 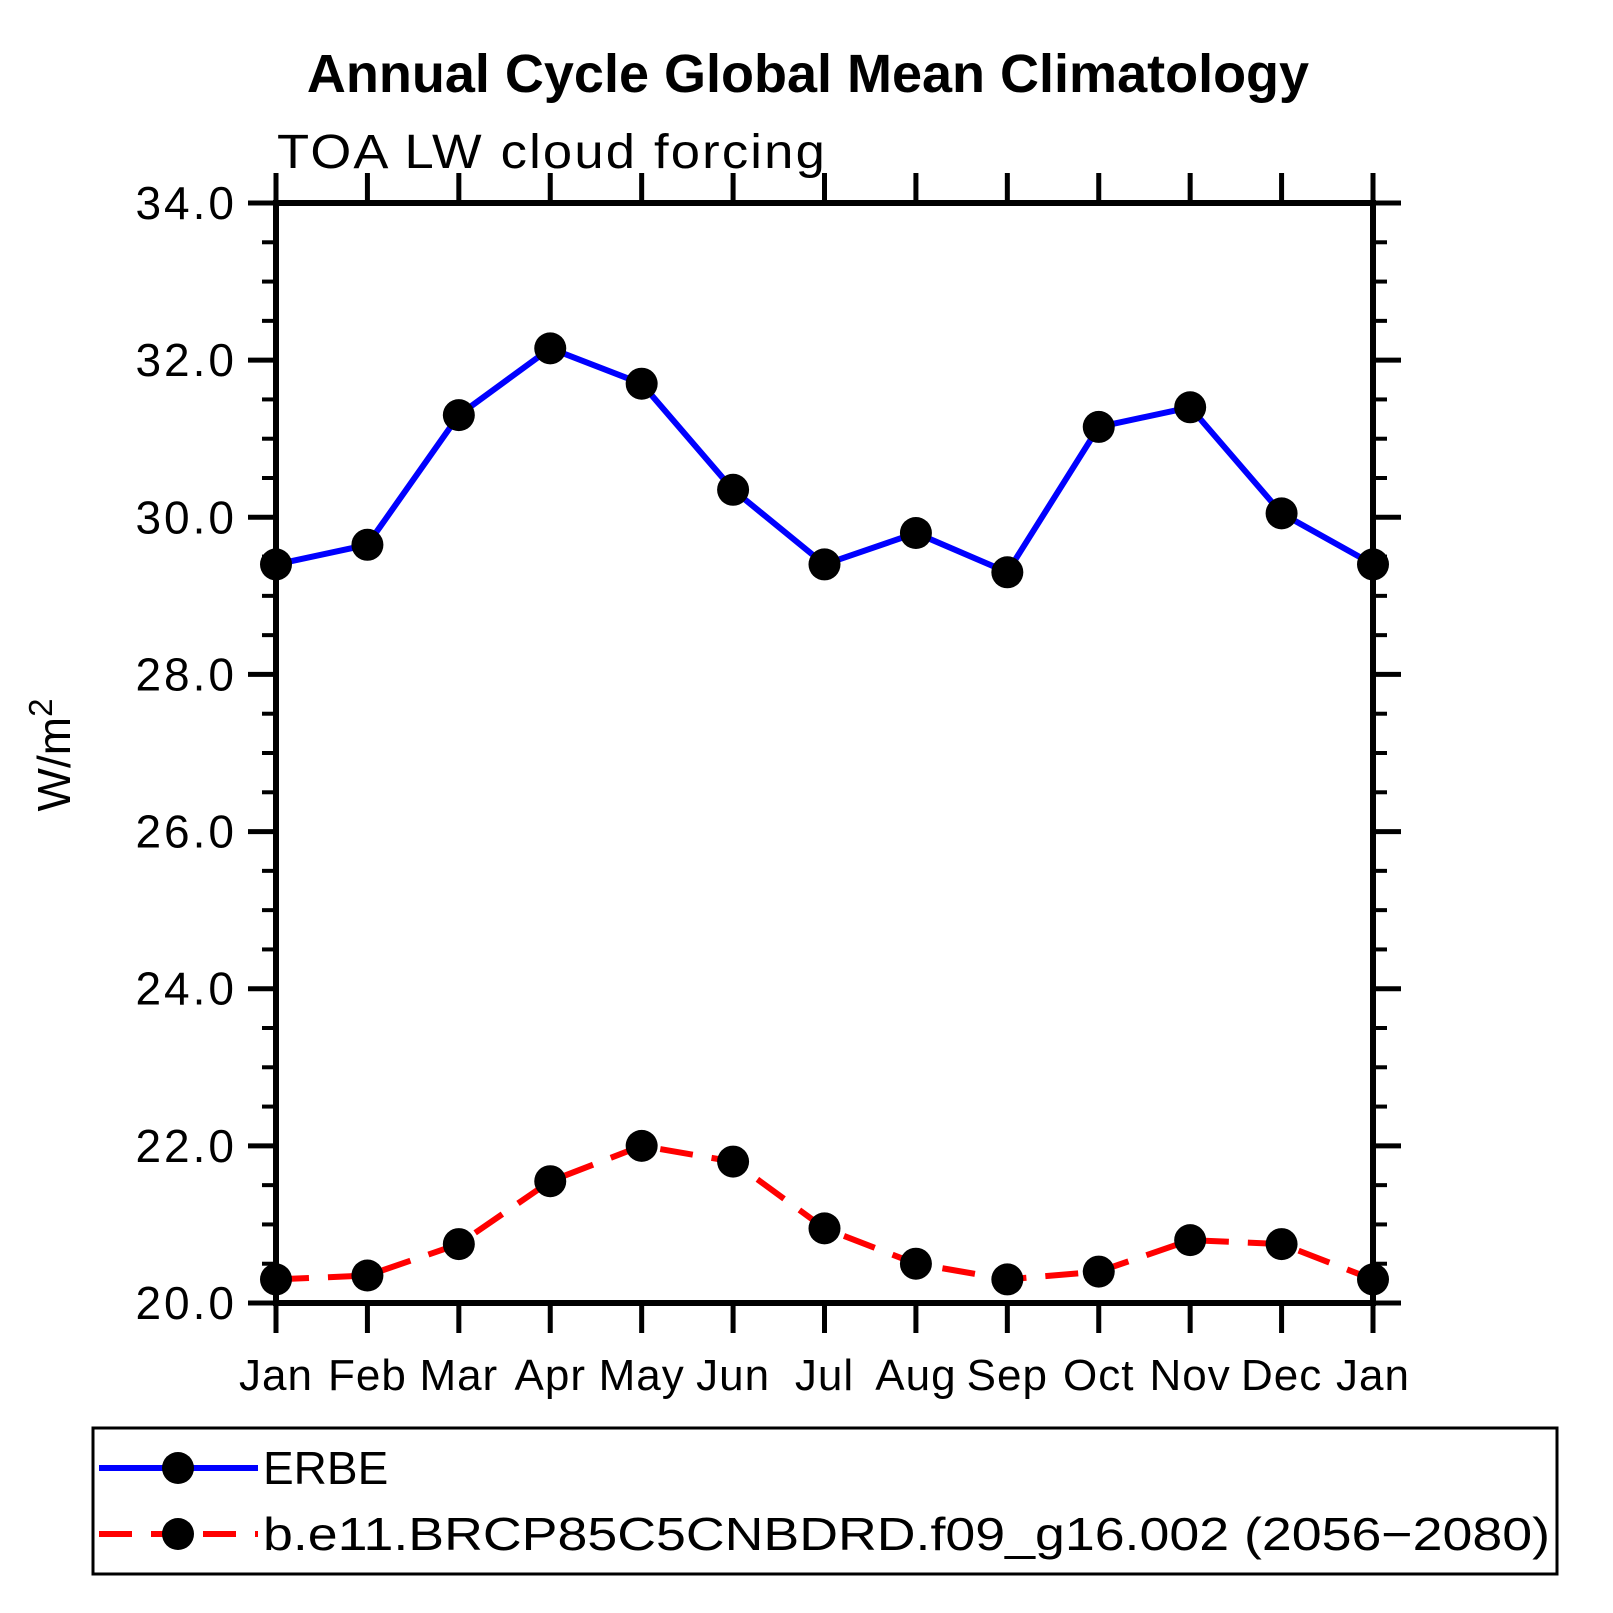 I want to click on y-axis-label-superscript: 2, so click(x=40, y=708).